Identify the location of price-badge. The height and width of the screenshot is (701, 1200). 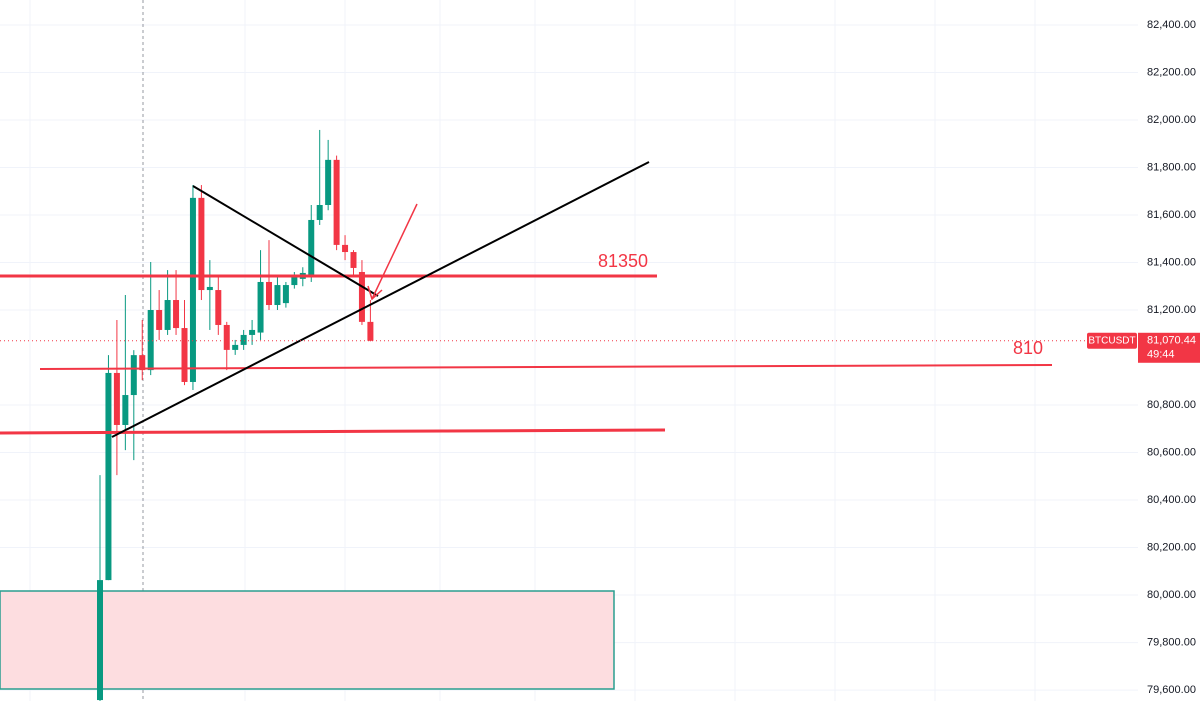
(1169, 347).